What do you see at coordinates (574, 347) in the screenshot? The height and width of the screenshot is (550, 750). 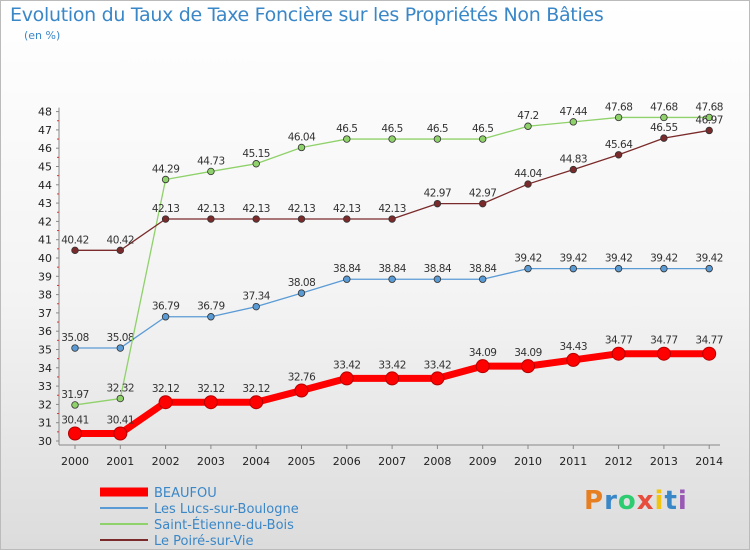 I see `data-label: 34.43` at bounding box center [574, 347].